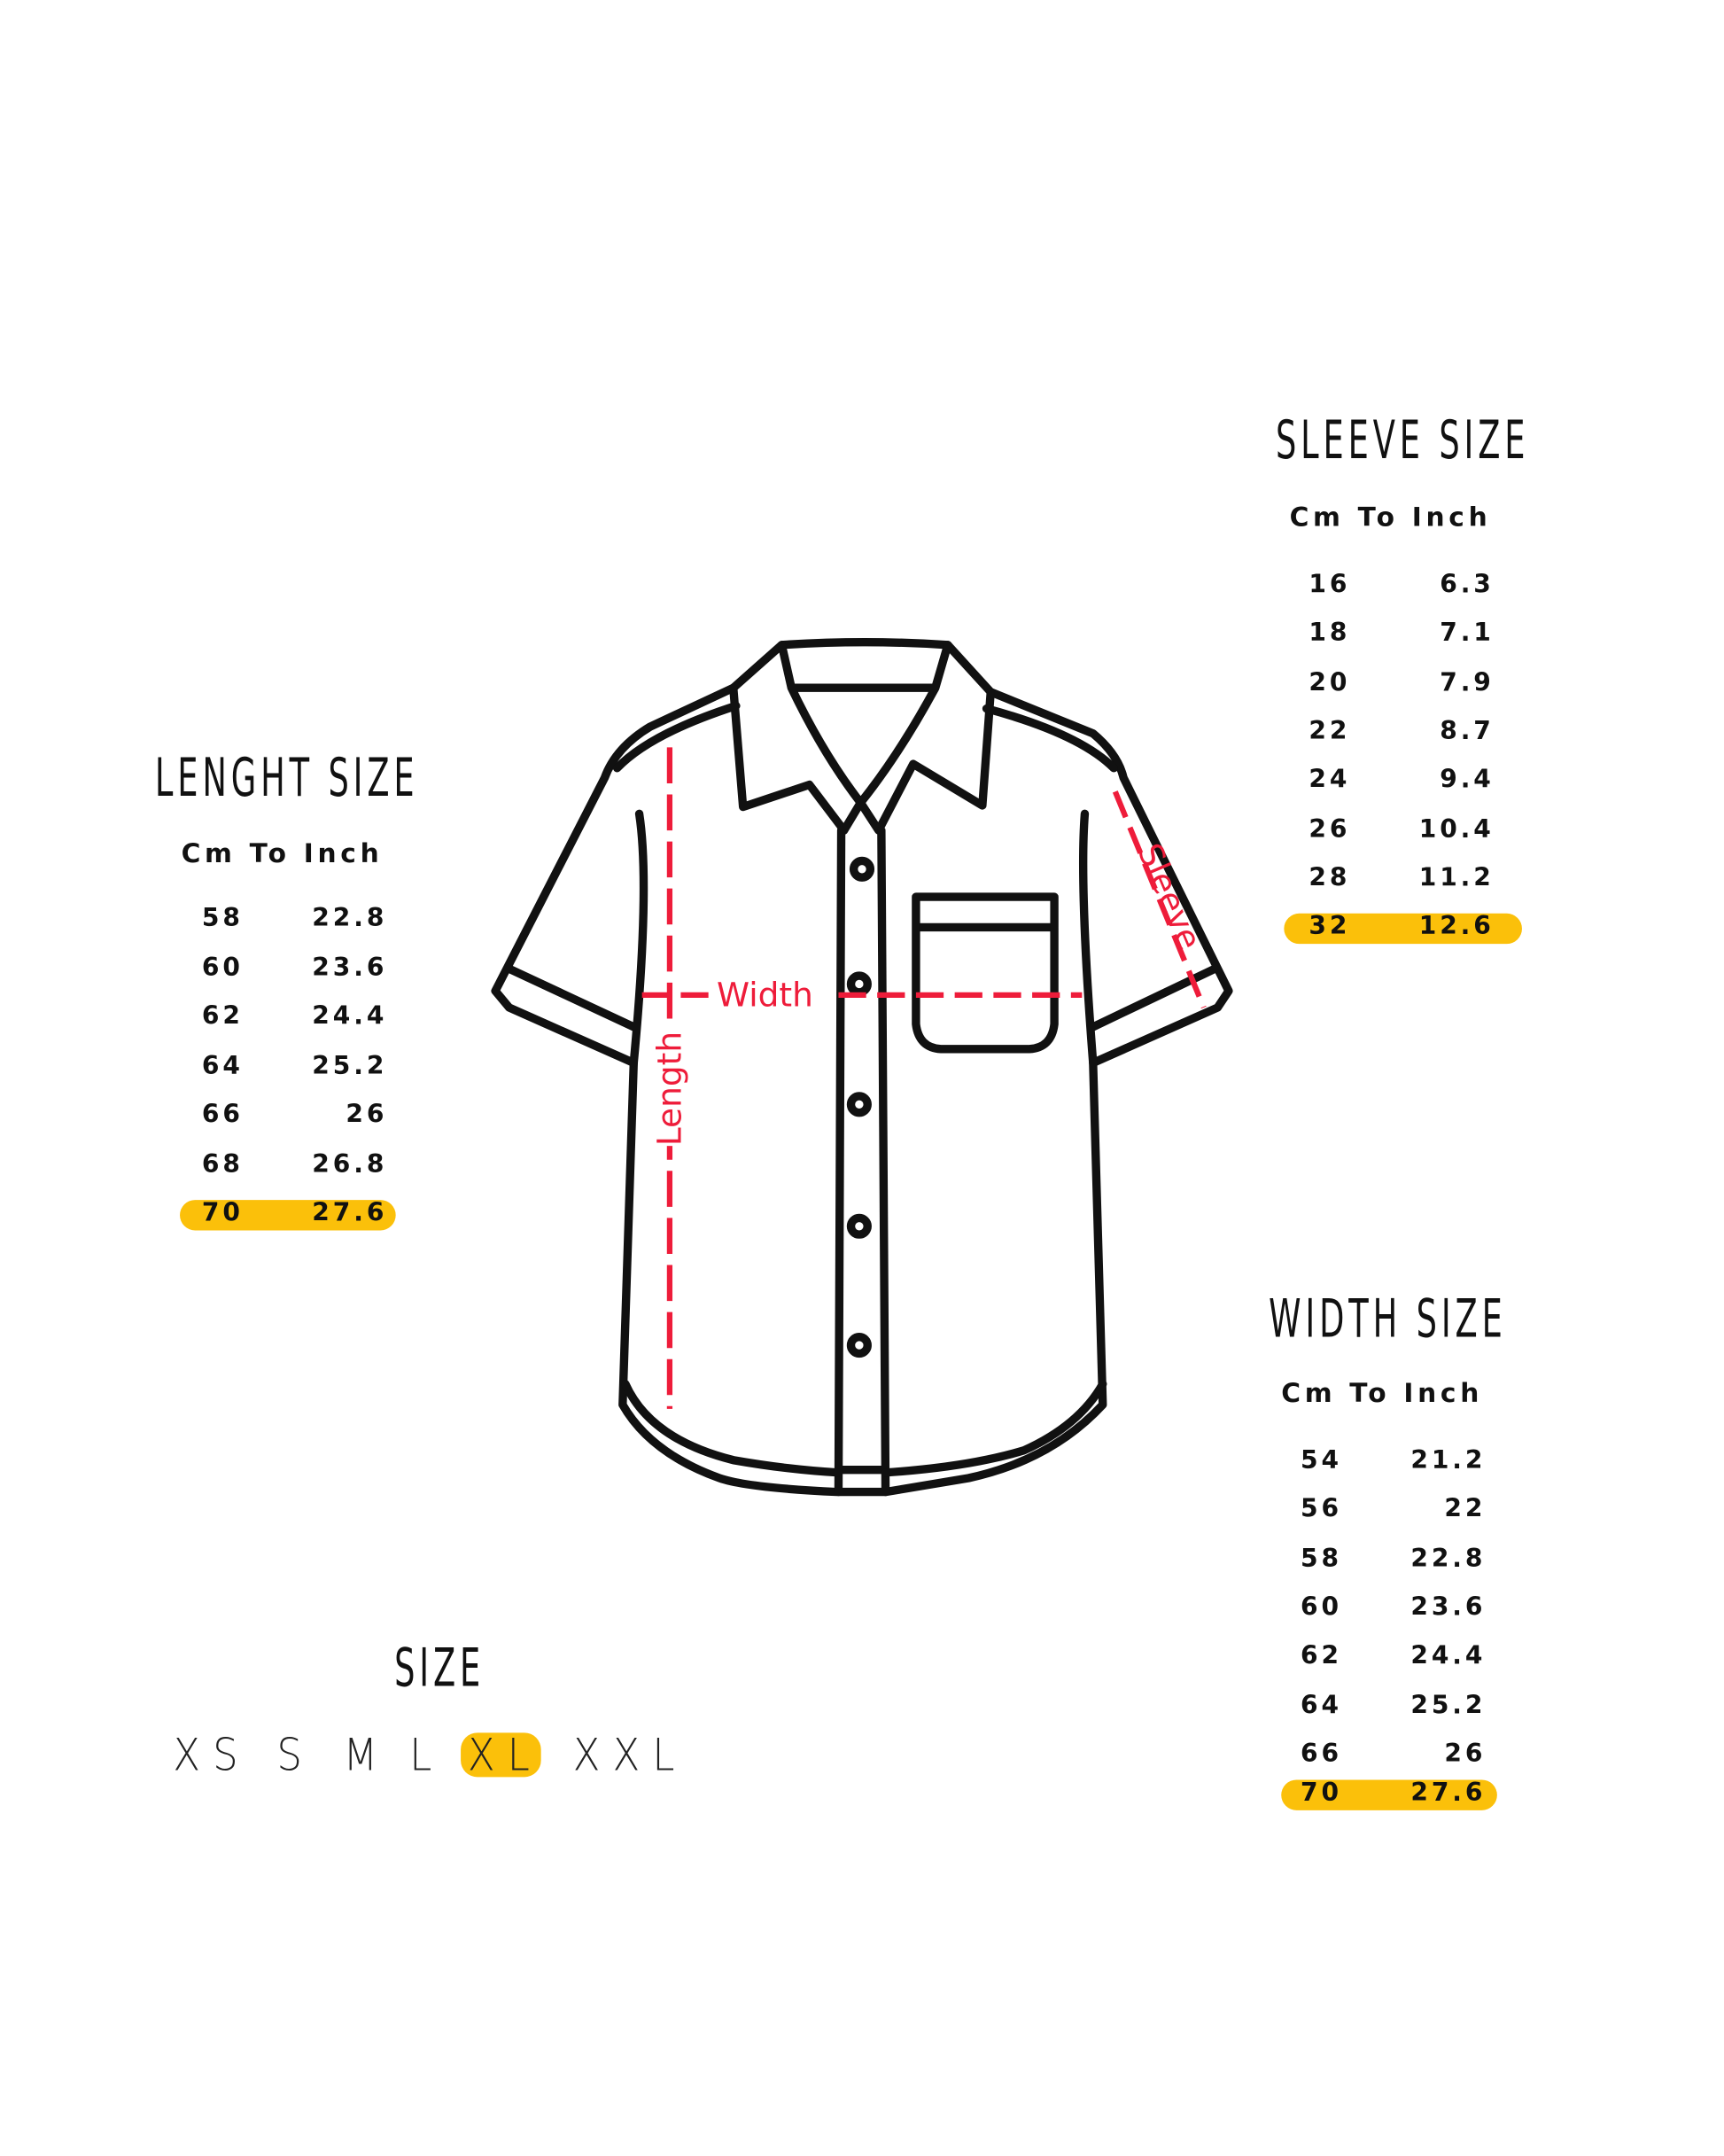  I want to click on size-option-xl: XL, so click(504, 1755).